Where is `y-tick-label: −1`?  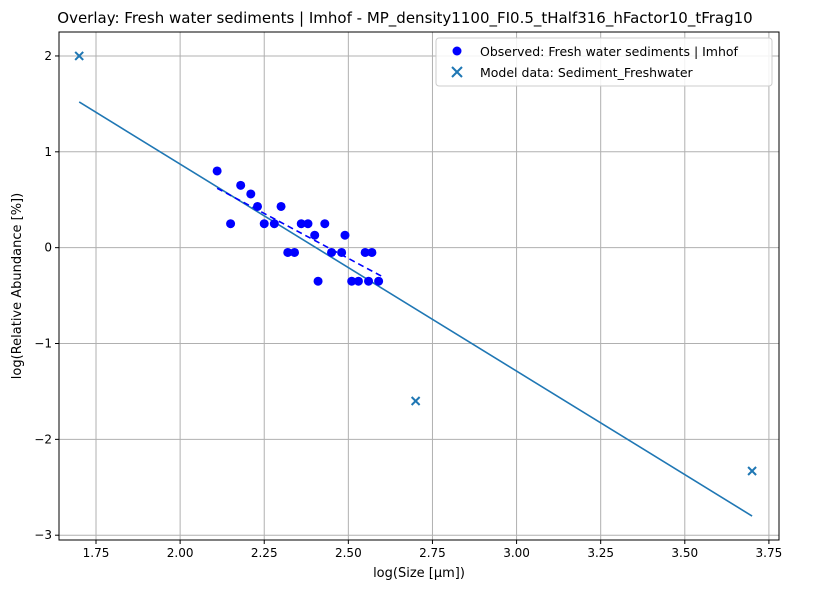
y-tick-label: −1 is located at coordinates (43, 344).